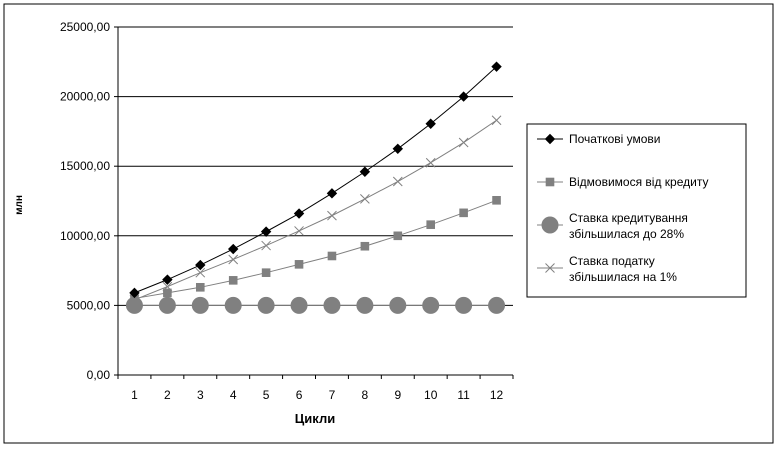  What do you see at coordinates (85, 166) in the screenshot?
I see `y-tick-label-3: 15000,00` at bounding box center [85, 166].